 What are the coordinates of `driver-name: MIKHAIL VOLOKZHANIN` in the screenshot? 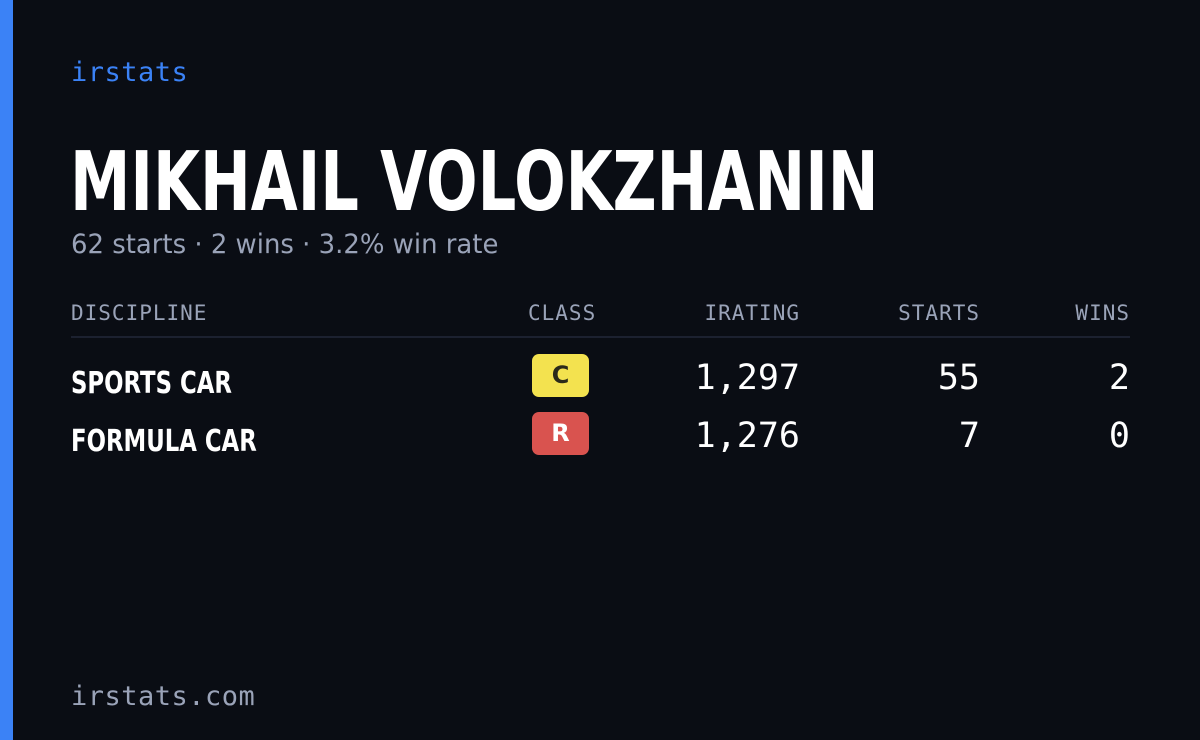 It's located at (474, 182).